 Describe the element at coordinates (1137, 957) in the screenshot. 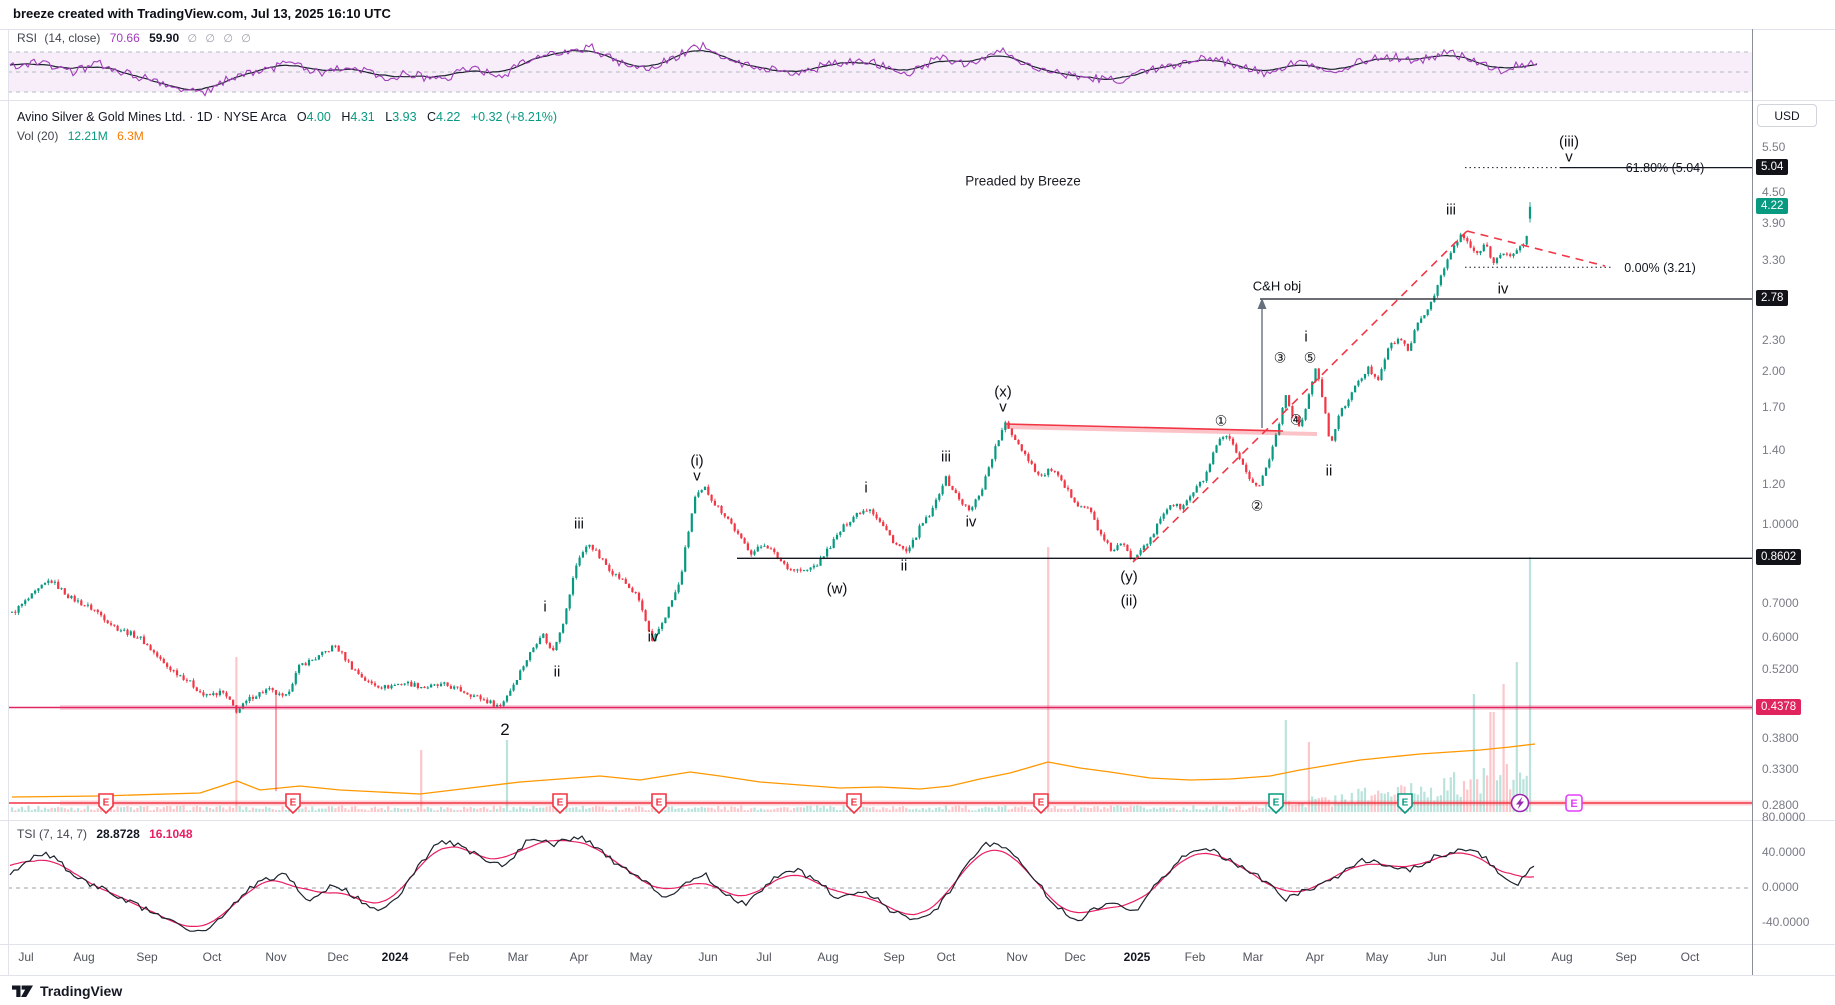

I see `time-label: 2025` at that location.